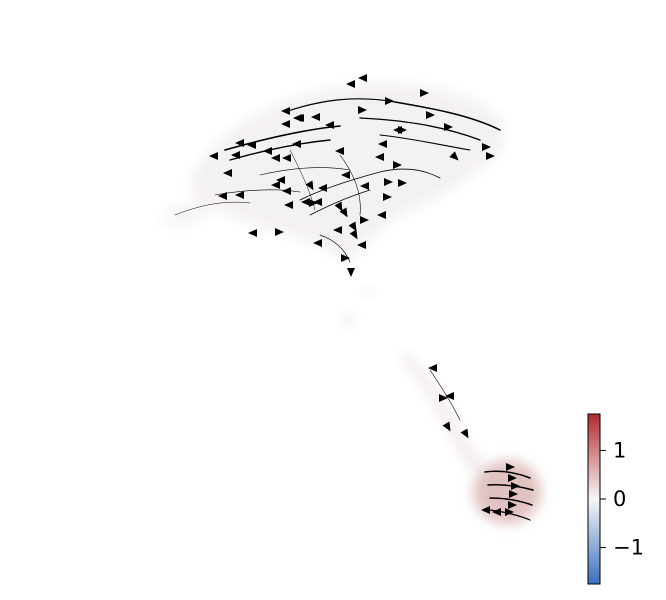  Describe the element at coordinates (594, 499) in the screenshot. I see `colorbar-gradient` at that location.